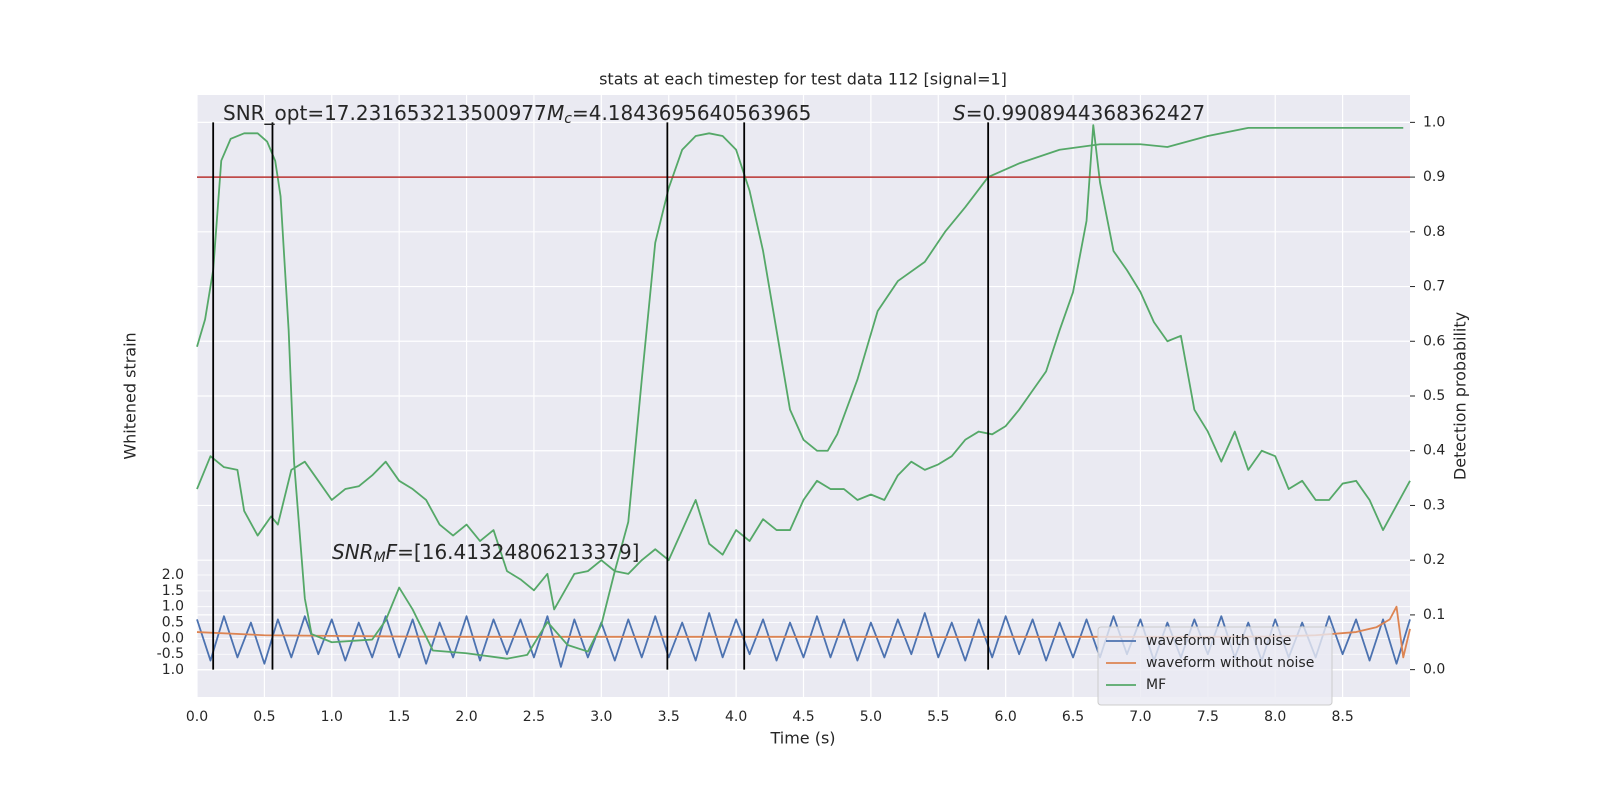  I want to click on x-tick-label: 2.0, so click(466, 717).